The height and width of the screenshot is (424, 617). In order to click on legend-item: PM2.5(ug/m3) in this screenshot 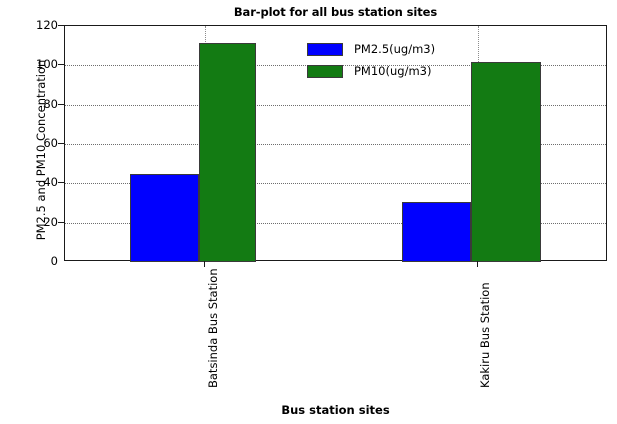, I will do `click(397, 49)`.